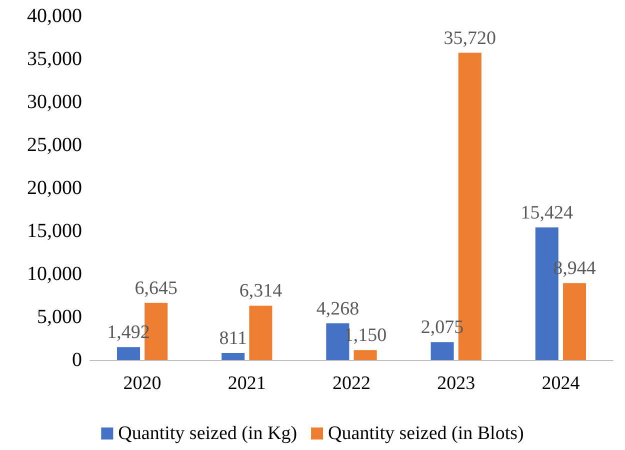  Describe the element at coordinates (77, 360) in the screenshot. I see `y-tick-label: 0` at that location.